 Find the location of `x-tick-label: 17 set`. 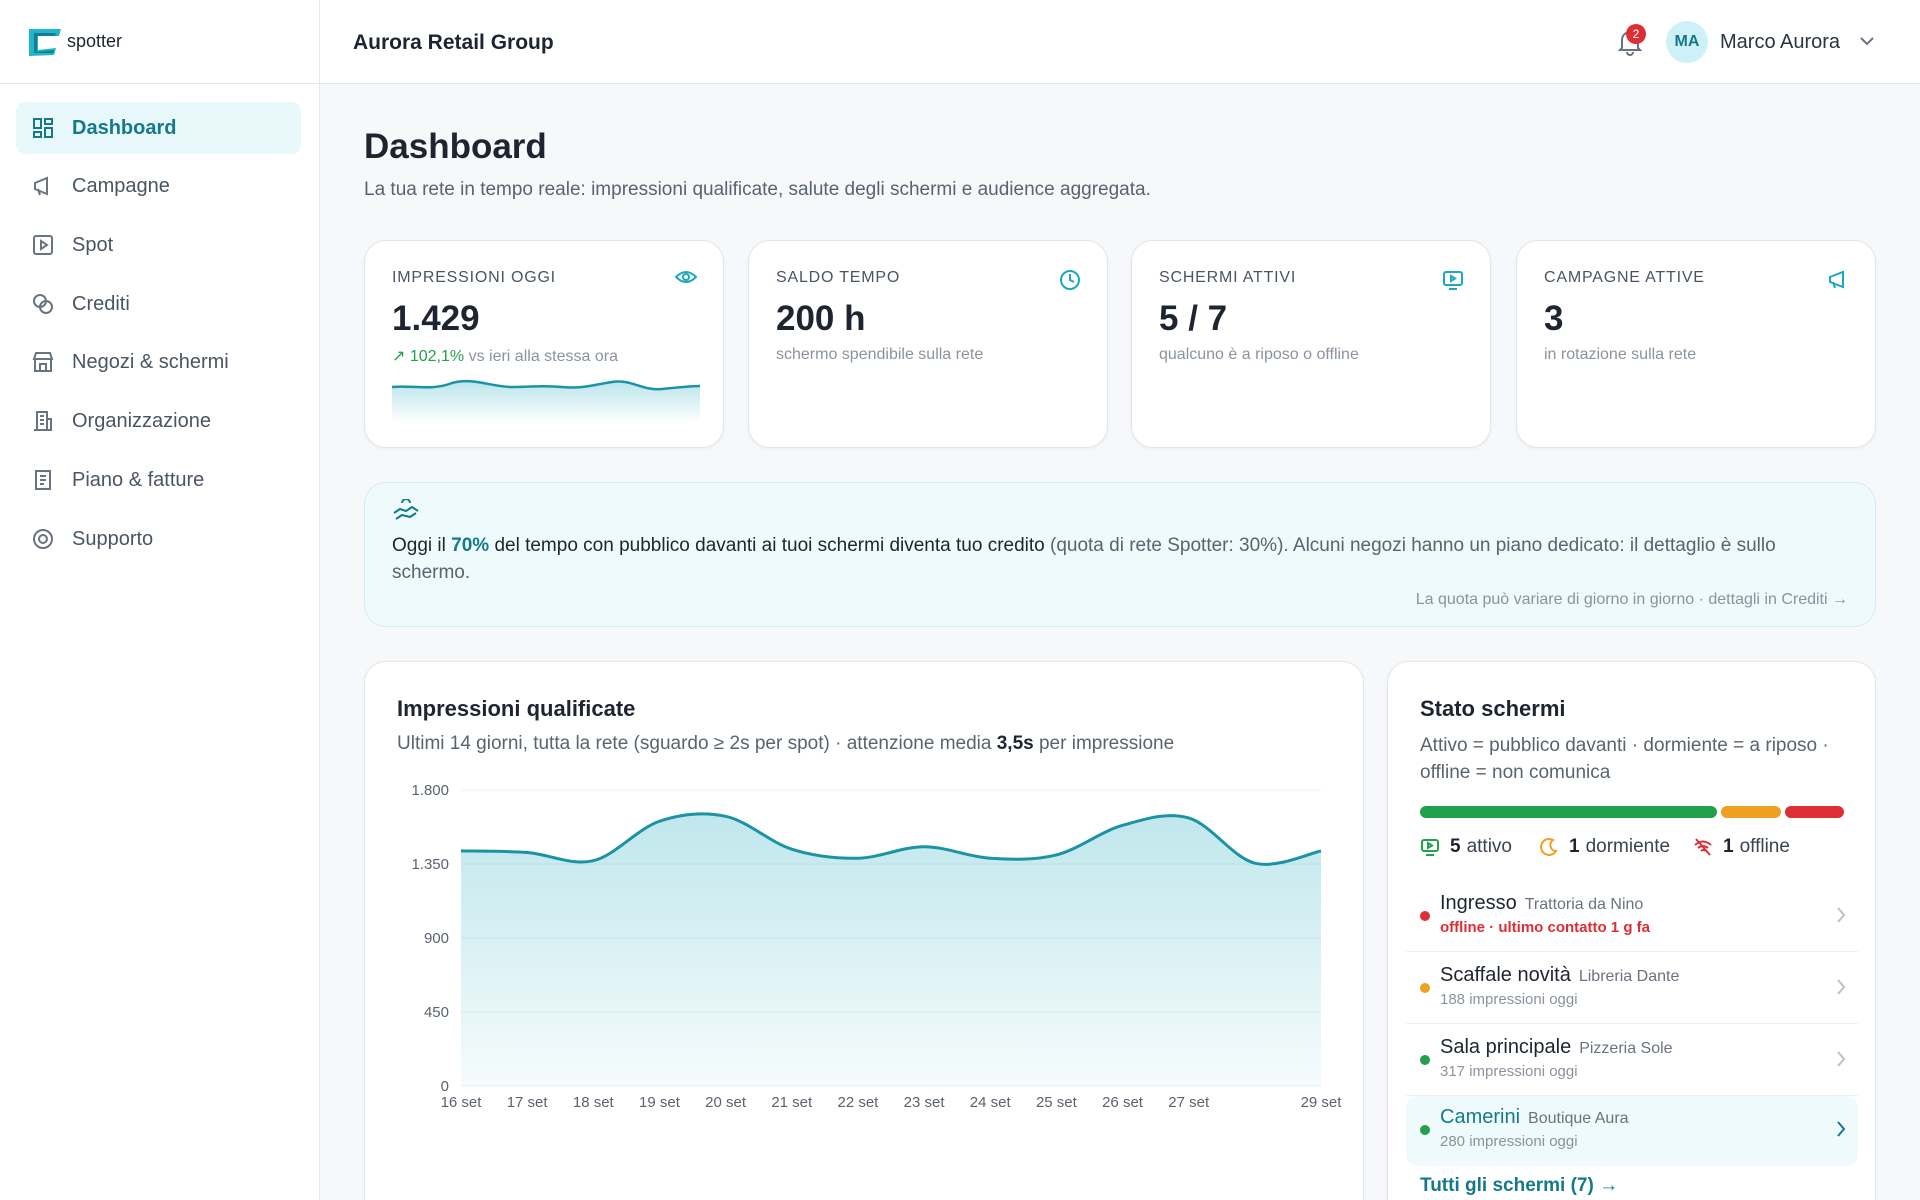

x-tick-label: 17 set is located at coordinates (528, 1102).